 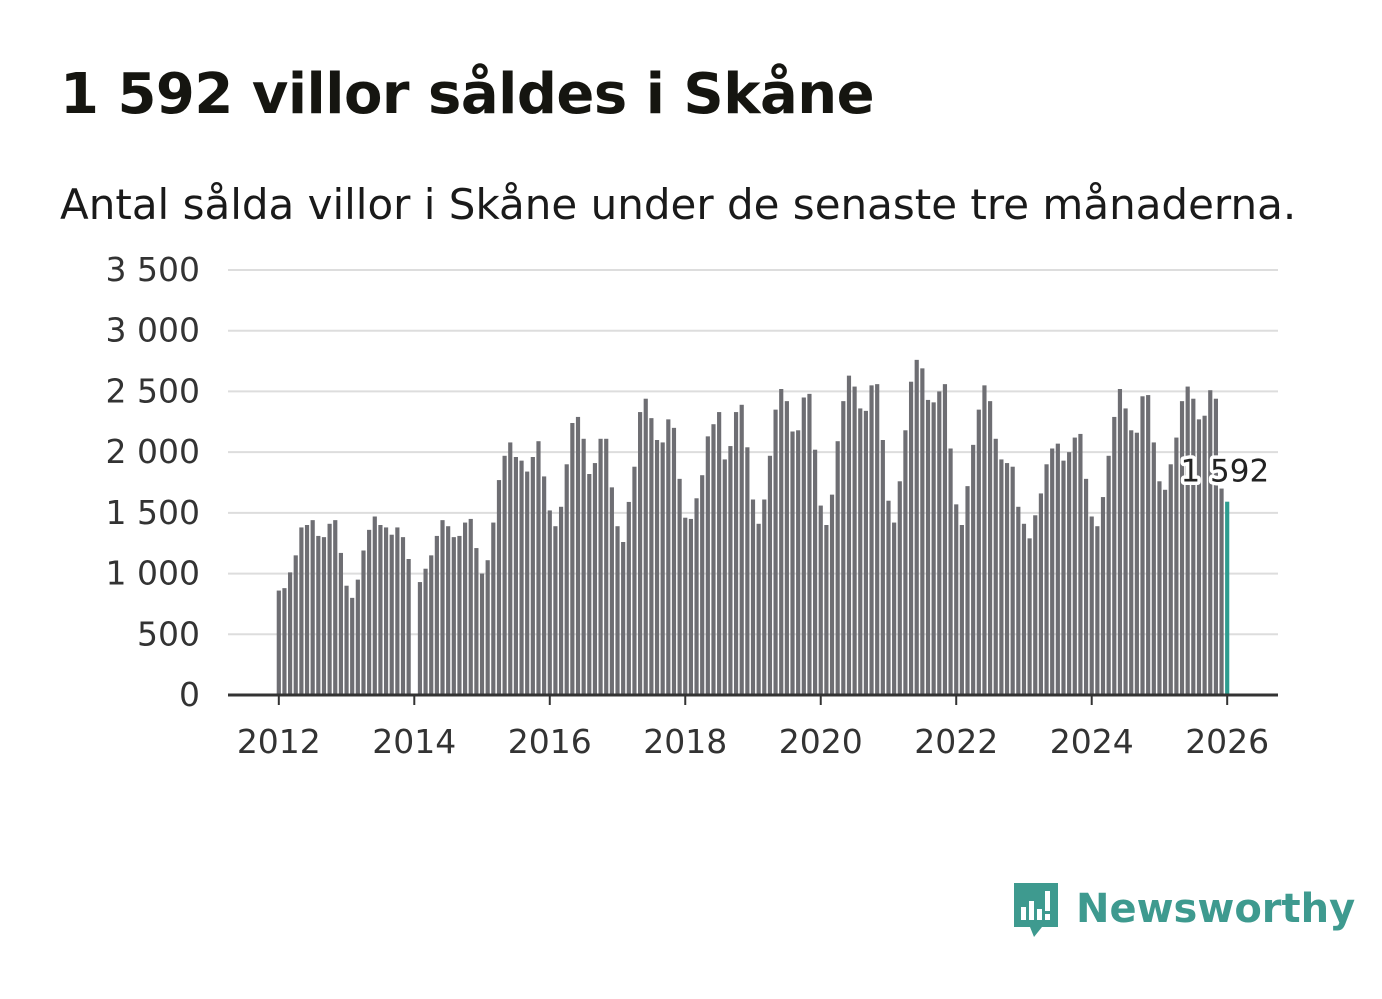 I want to click on latest-value-label: 1 592, so click(x=1224, y=472).